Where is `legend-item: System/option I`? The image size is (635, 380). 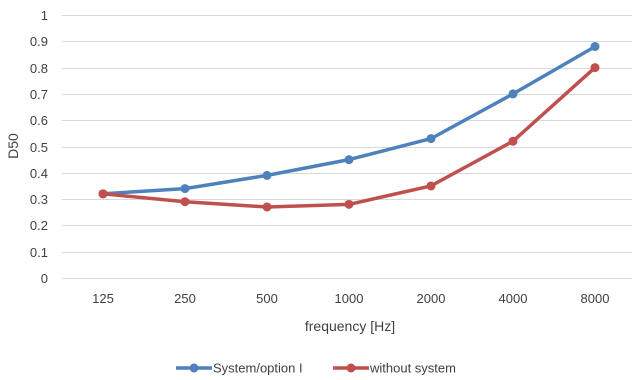 legend-item: System/option I is located at coordinates (239, 368).